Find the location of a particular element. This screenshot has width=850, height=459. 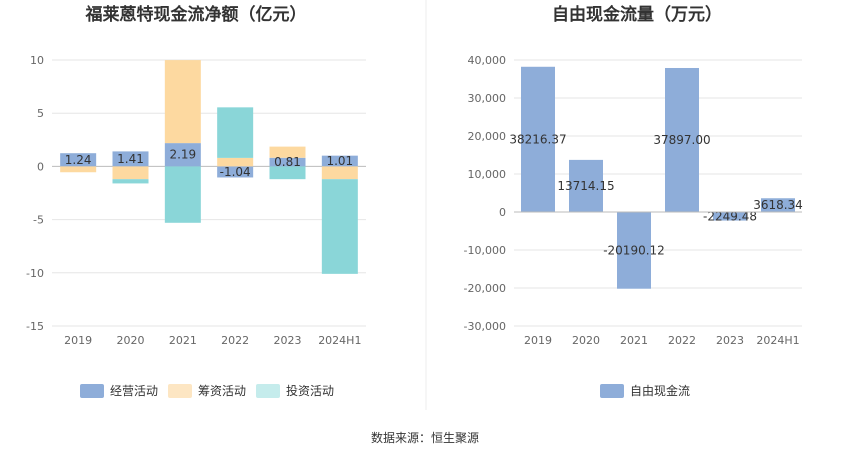

right-x-tick: 2024H1 is located at coordinates (777, 340).